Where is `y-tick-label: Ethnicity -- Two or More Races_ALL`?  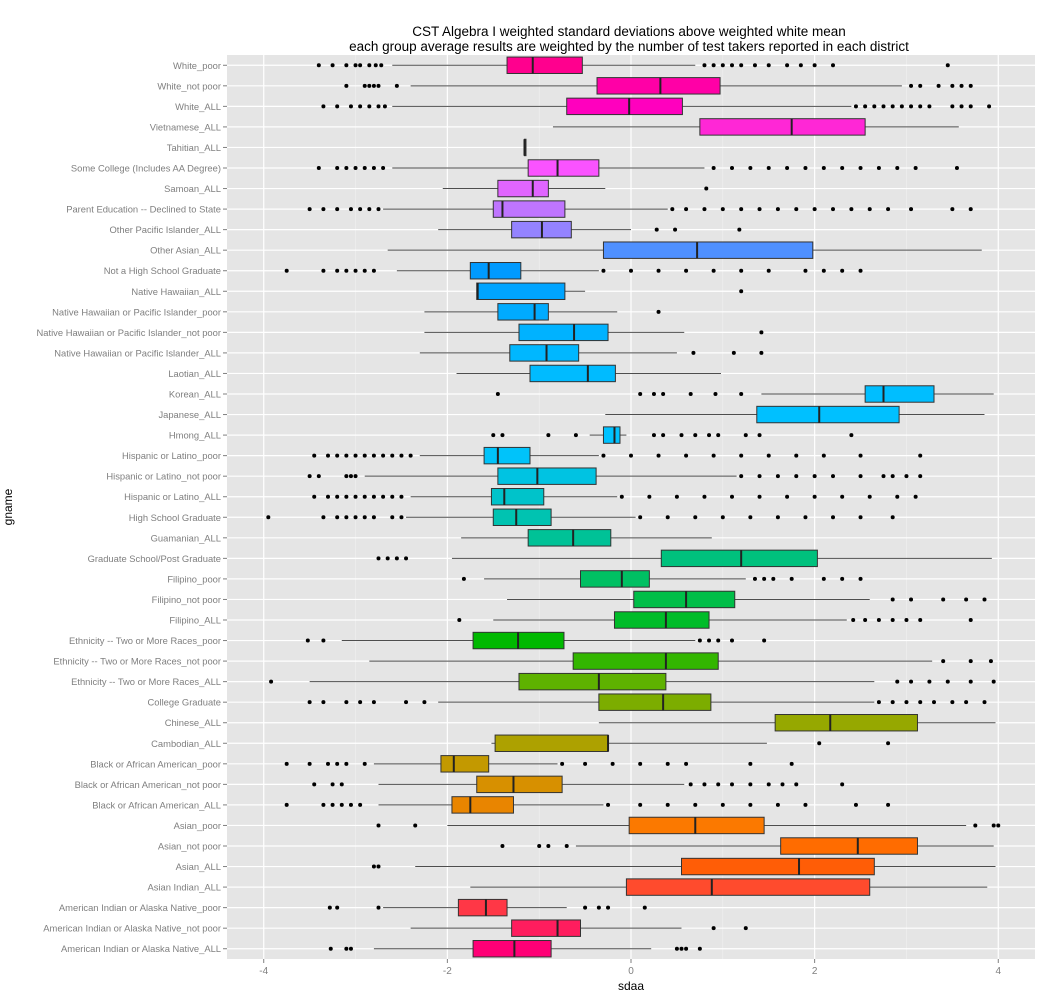 y-tick-label: Ethnicity -- Two or More Races_ALL is located at coordinates (146, 681).